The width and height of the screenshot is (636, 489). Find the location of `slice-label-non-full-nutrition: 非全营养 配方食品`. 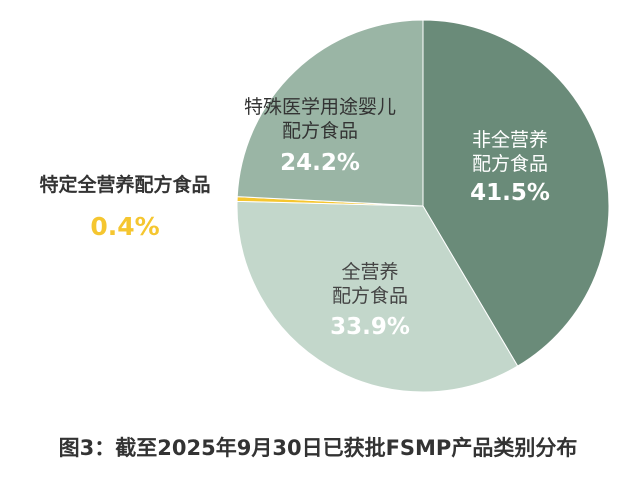

slice-label-non-full-nutrition: 非全营养 配方食品 is located at coordinates (510, 152).